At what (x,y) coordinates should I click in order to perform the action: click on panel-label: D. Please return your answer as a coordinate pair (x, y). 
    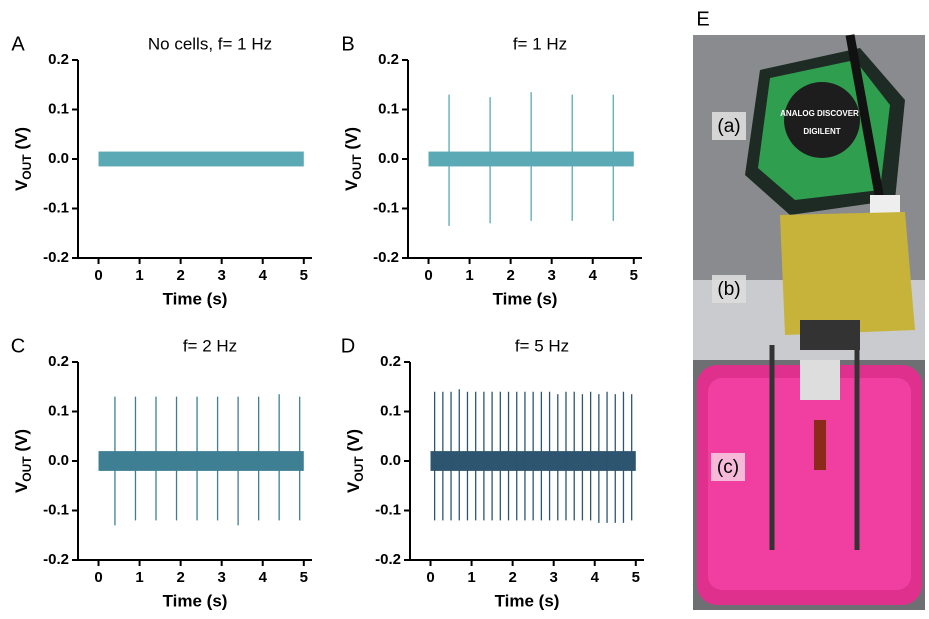
    Looking at the image, I should click on (348, 346).